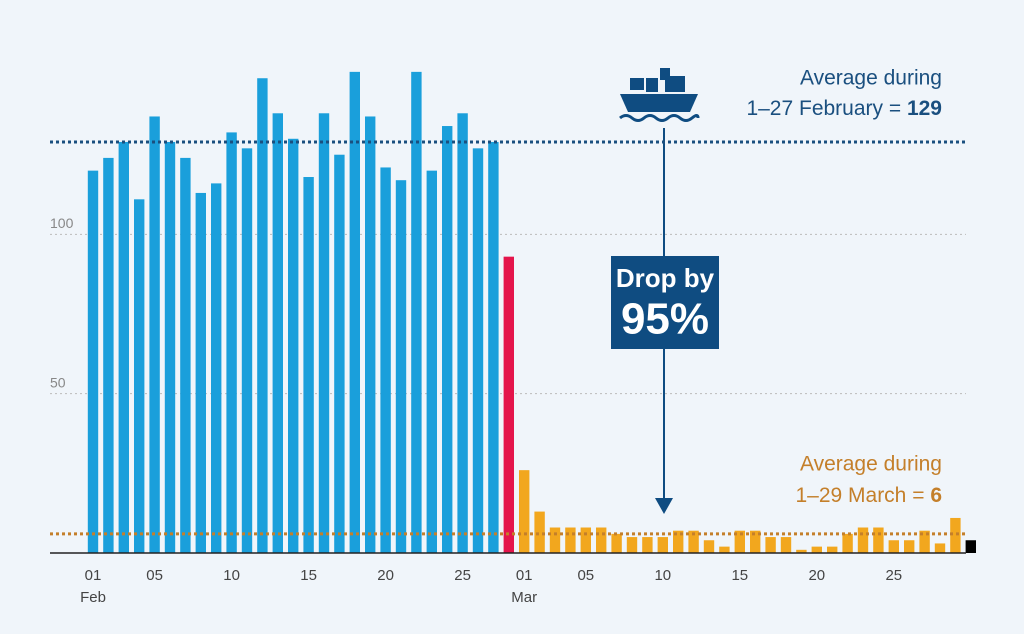 The image size is (1024, 634). Describe the element at coordinates (665, 319) in the screenshot. I see `drop-value: 95%` at that location.